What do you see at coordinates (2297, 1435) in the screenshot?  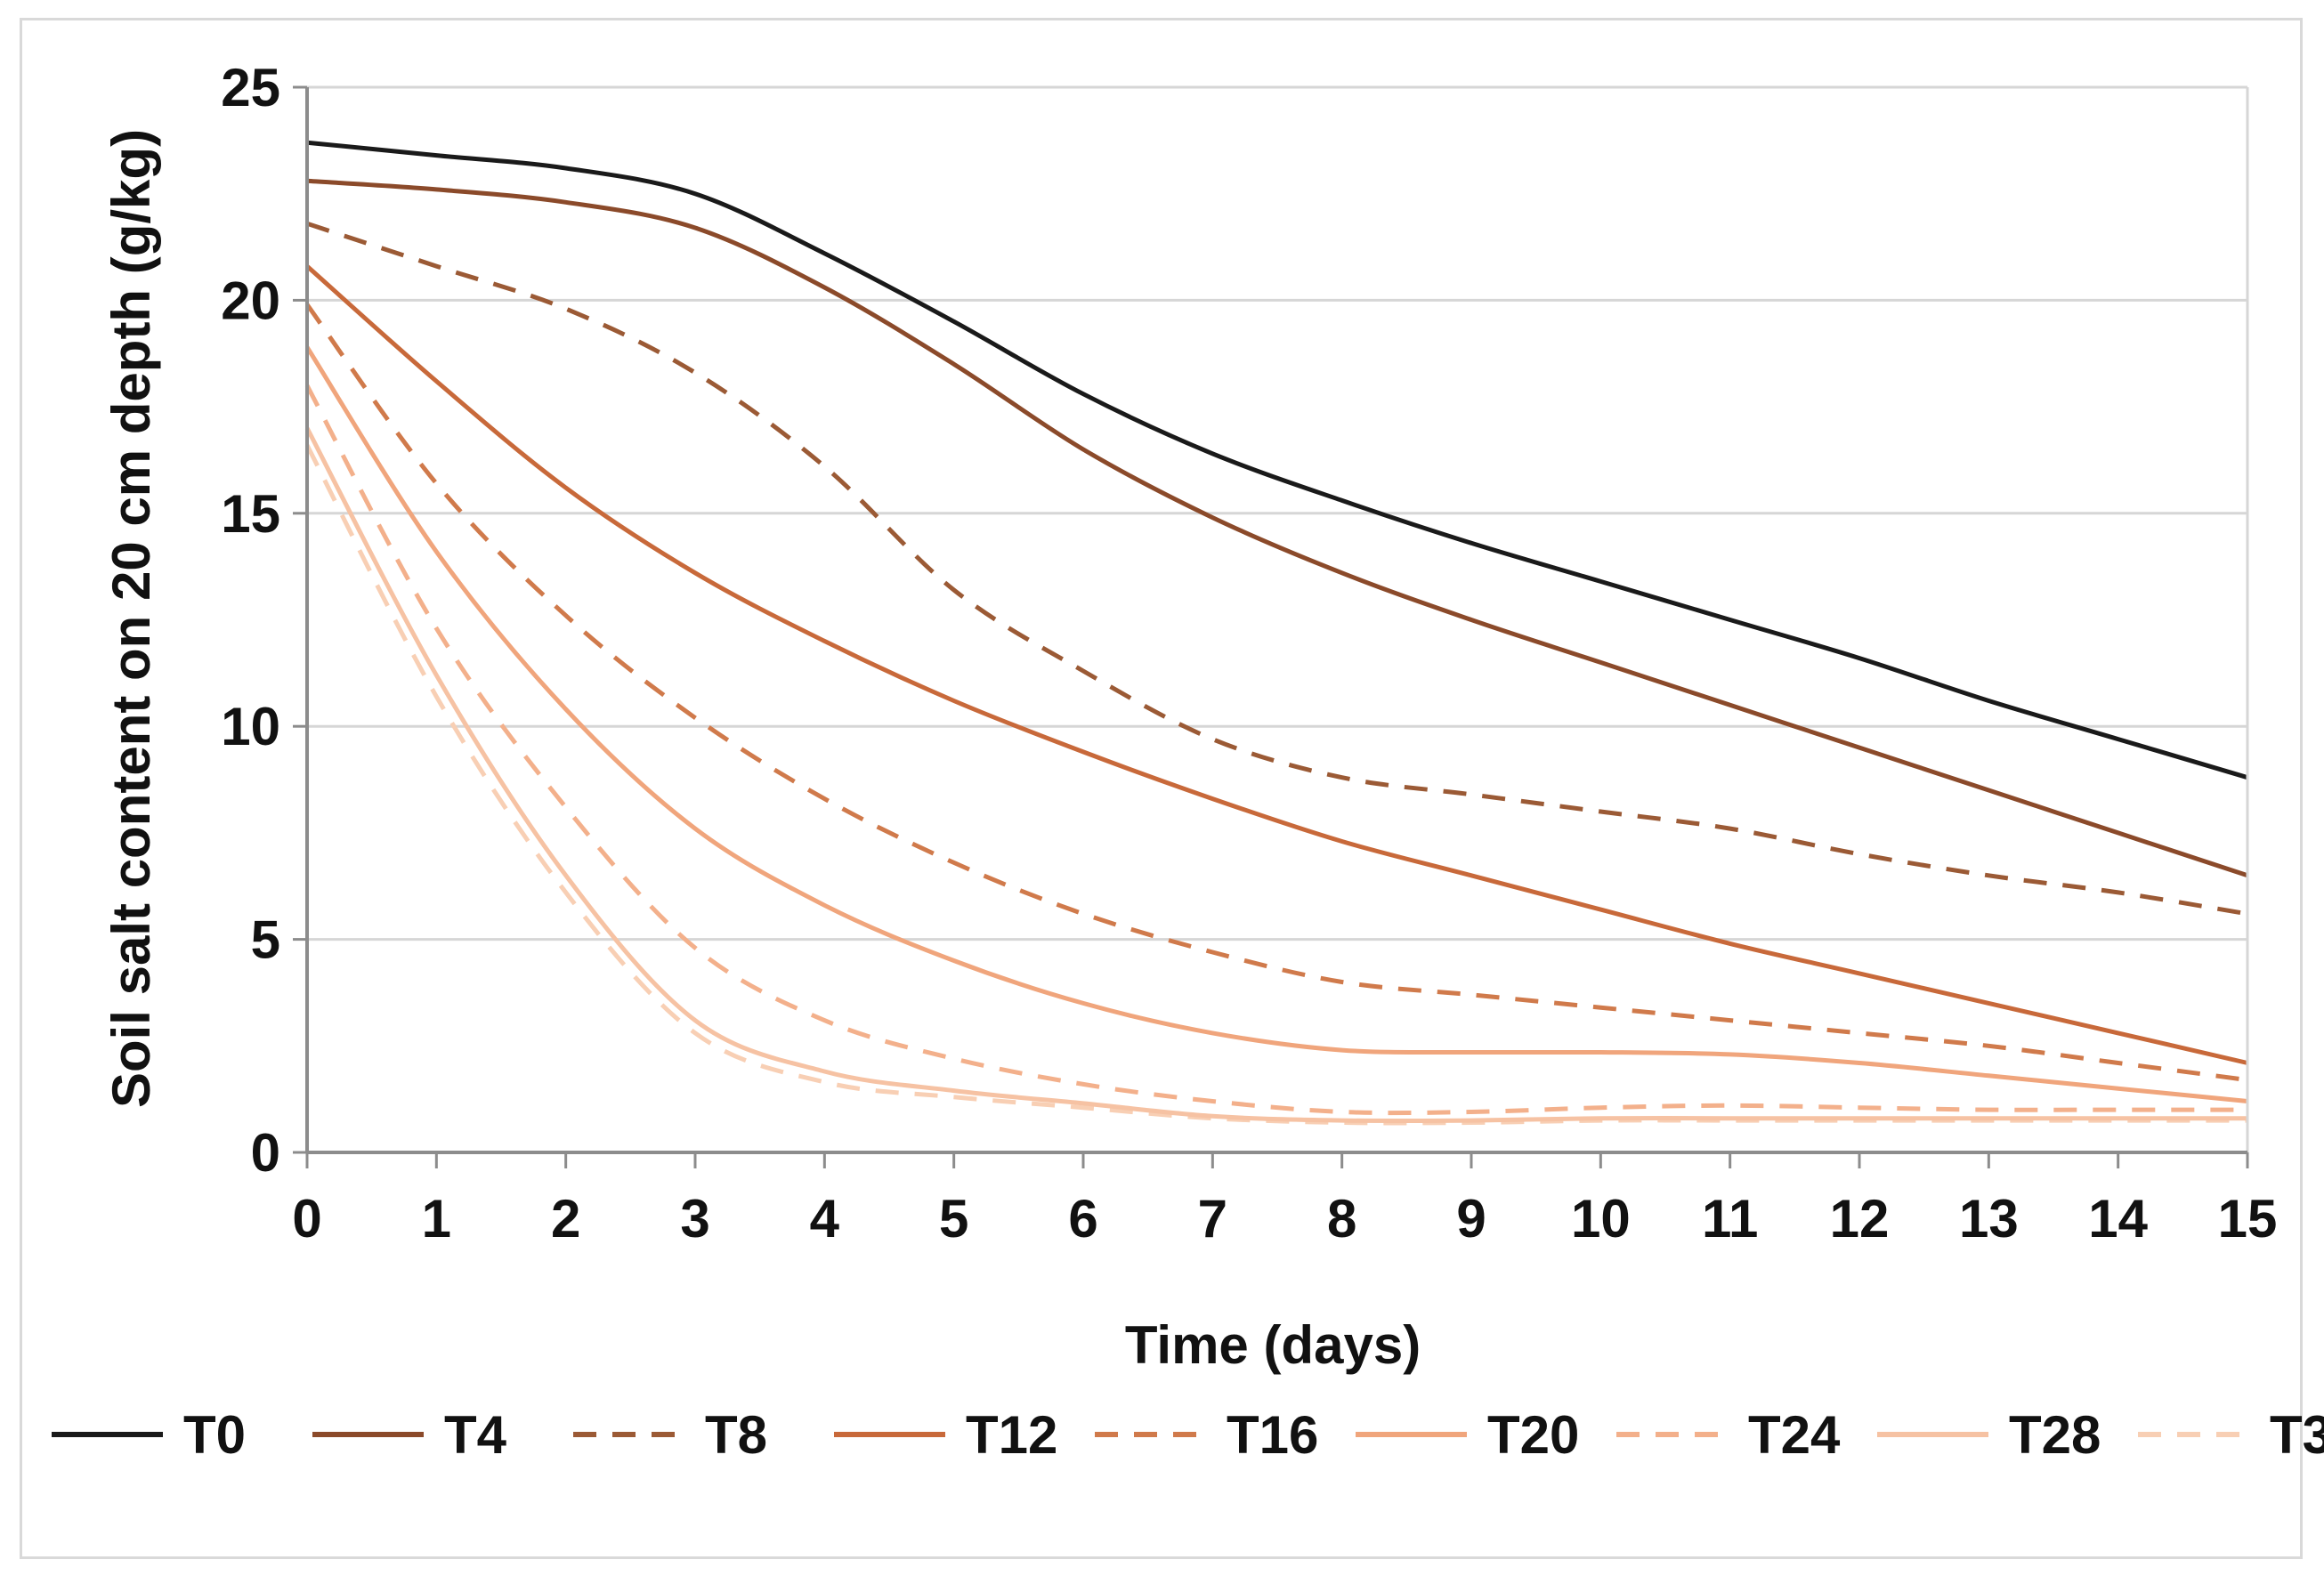 I see `legend-label-t30: T30` at bounding box center [2297, 1435].